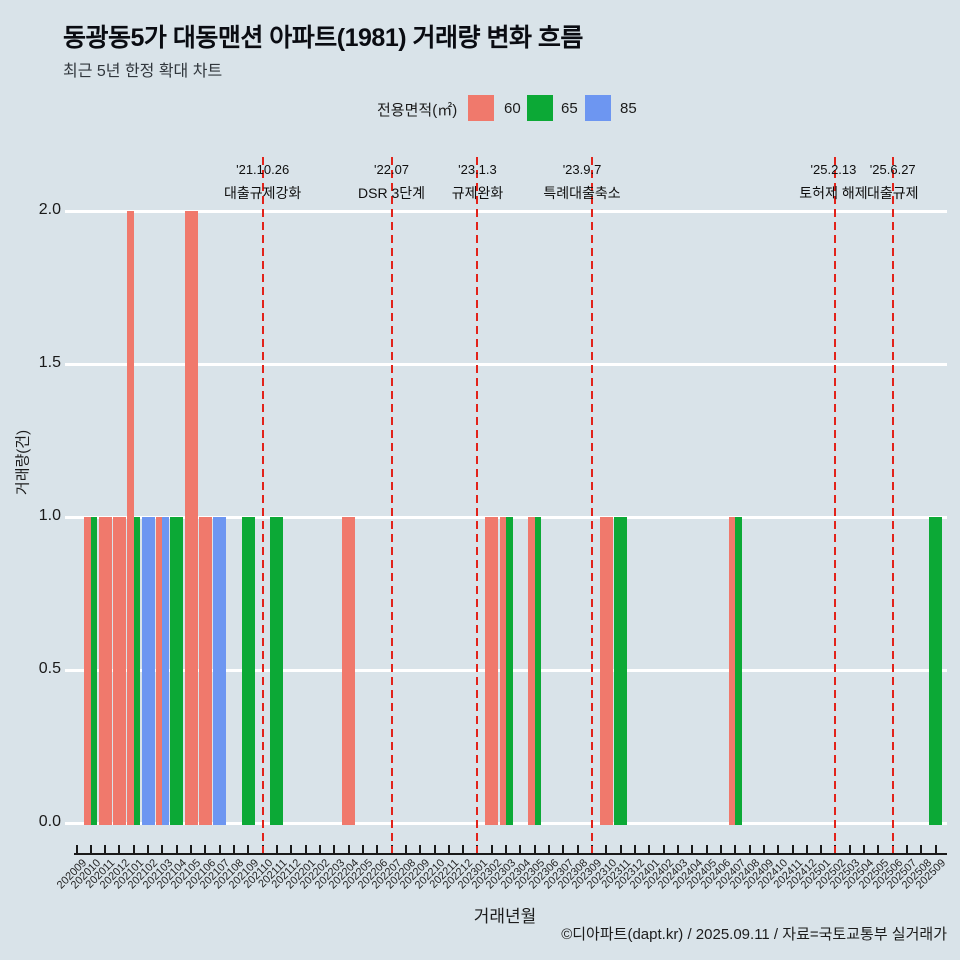  What do you see at coordinates (892, 193) in the screenshot?
I see `annotation-label: 대출규제` at bounding box center [892, 193].